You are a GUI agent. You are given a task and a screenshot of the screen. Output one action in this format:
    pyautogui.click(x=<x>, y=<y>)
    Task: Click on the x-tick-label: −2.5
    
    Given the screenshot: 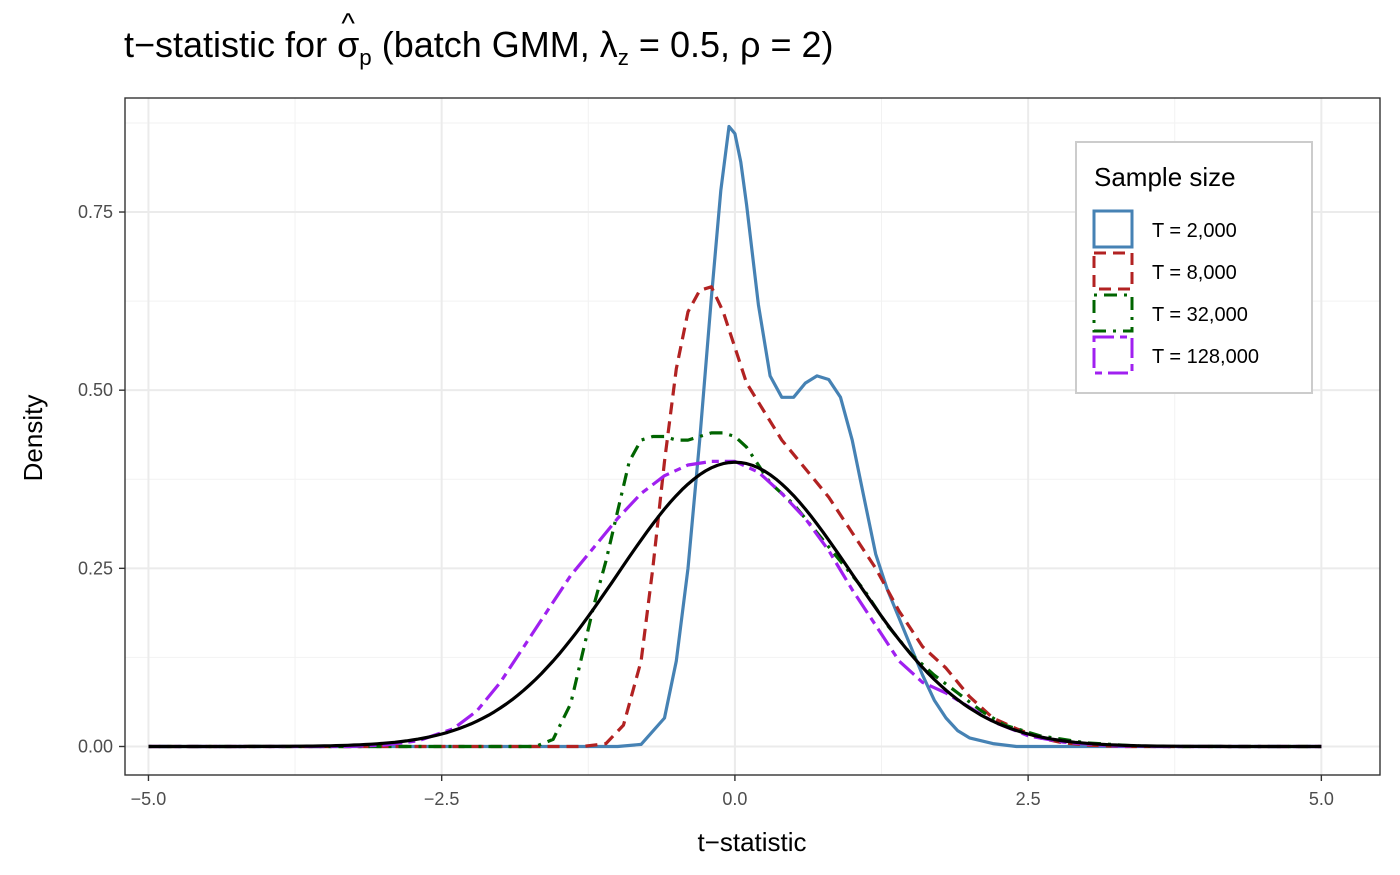 What is the action you would take?
    pyautogui.click(x=442, y=799)
    